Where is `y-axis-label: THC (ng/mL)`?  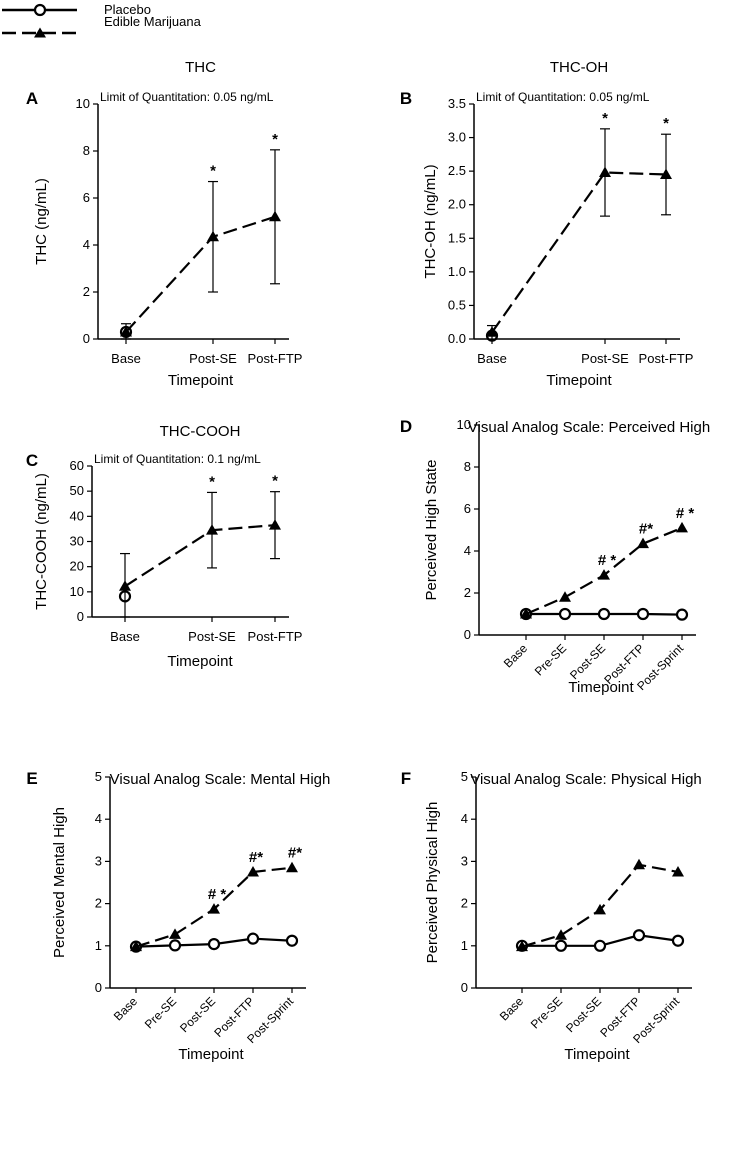
y-axis-label: THC (ng/mL) is located at coordinates (41, 221).